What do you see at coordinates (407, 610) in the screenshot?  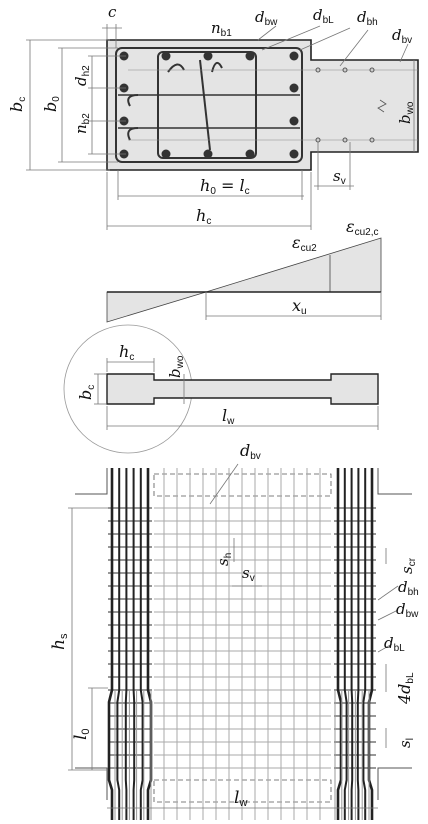 I see `label-d-bw-elev: dbw` at bounding box center [407, 610].